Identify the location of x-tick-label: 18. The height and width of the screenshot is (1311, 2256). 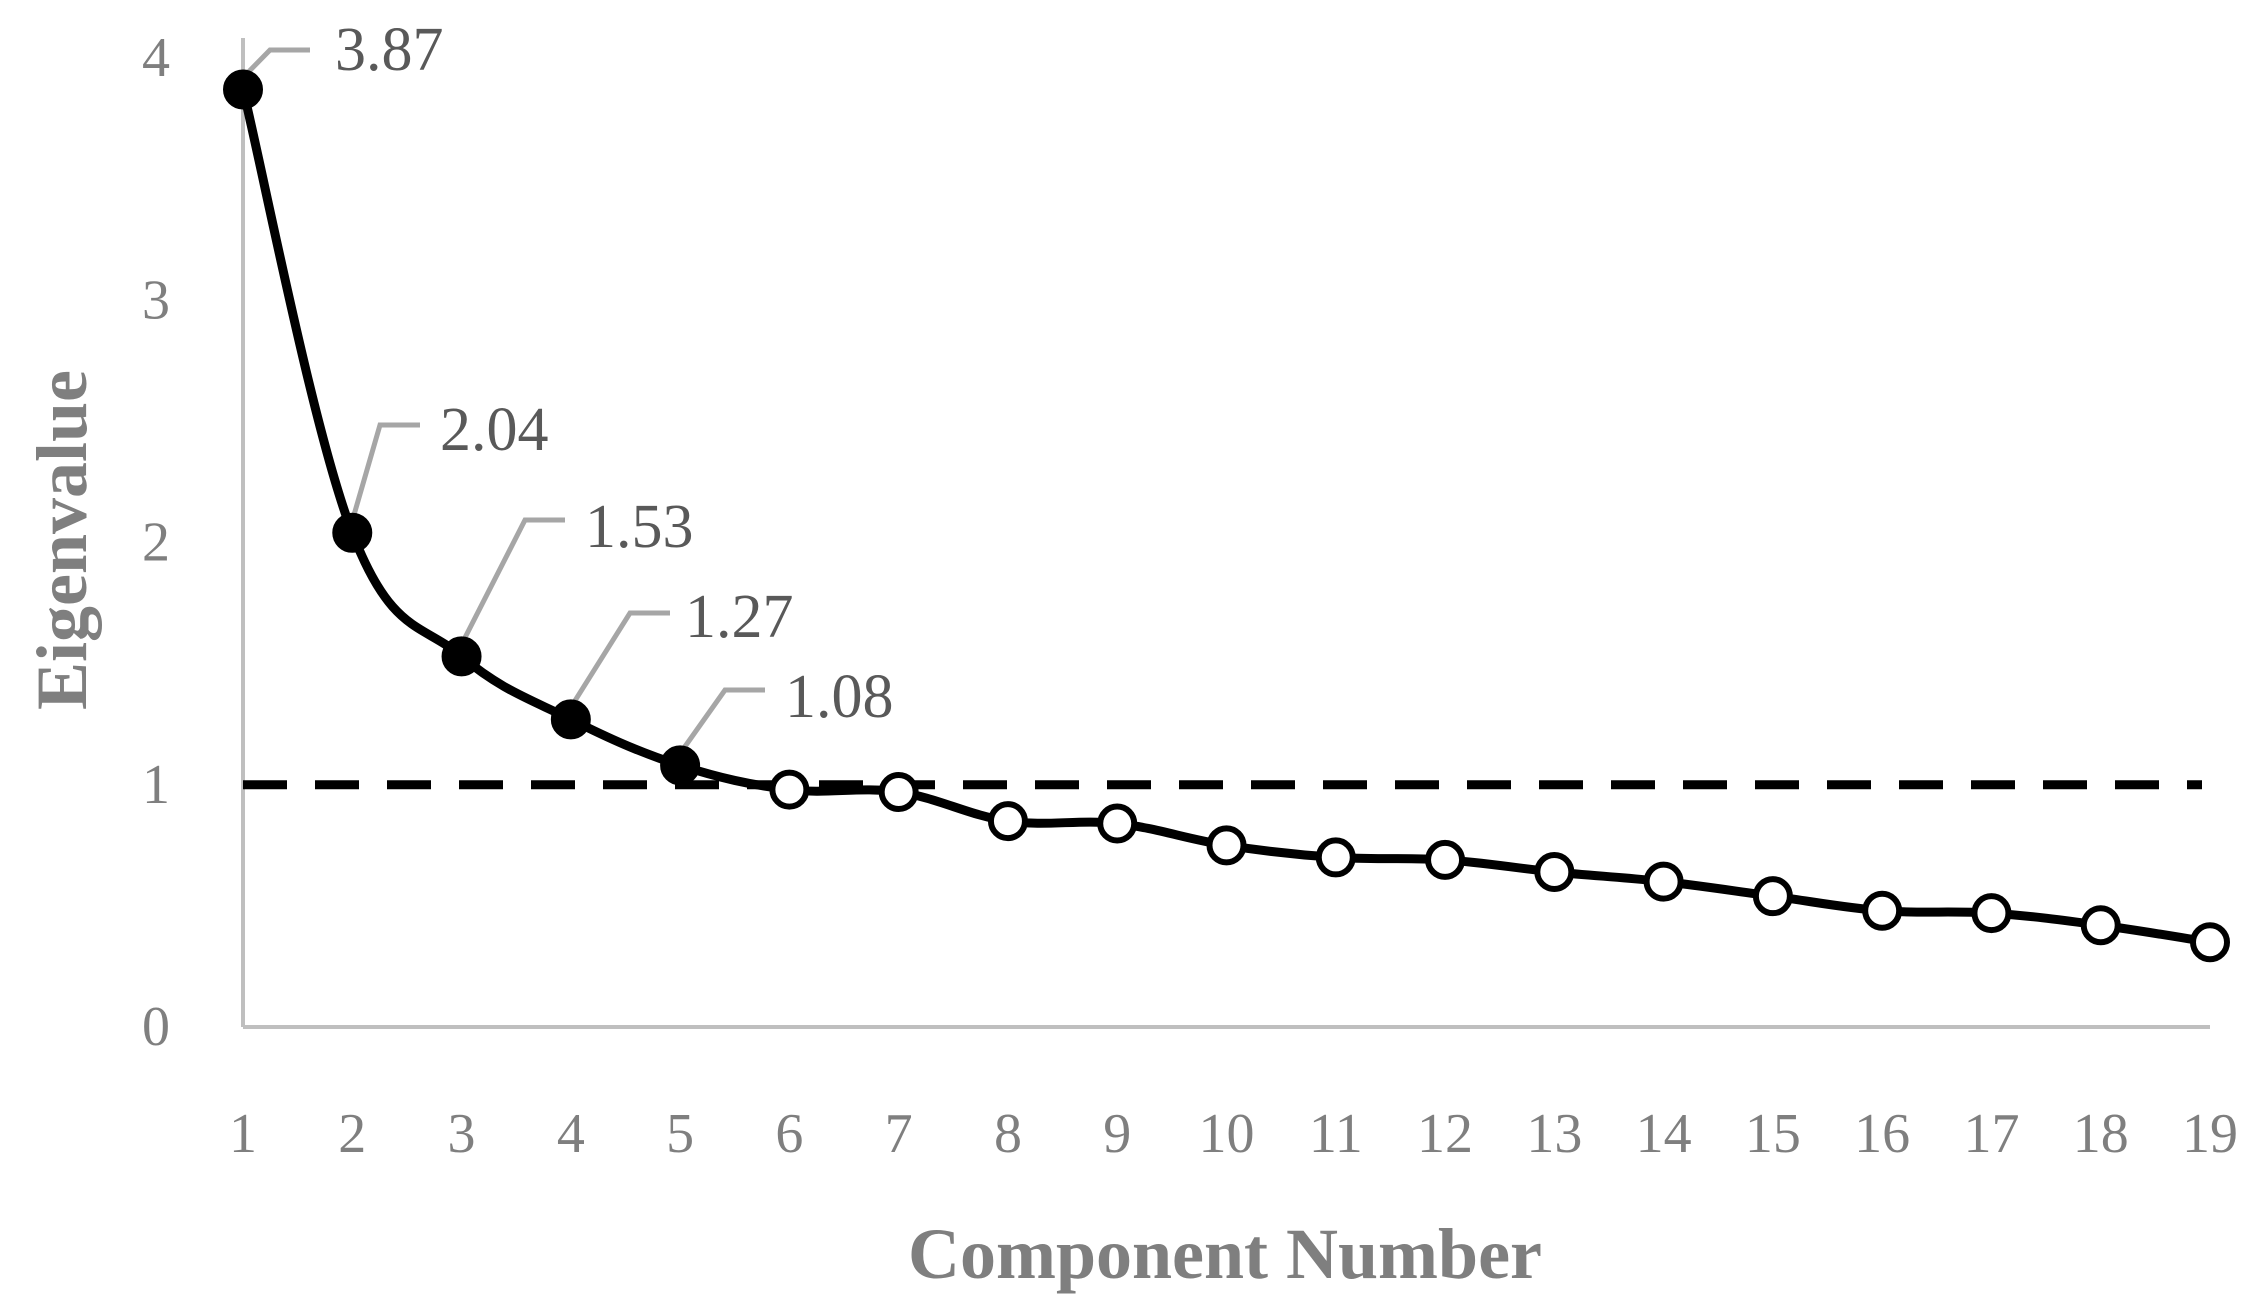
(2101, 1134).